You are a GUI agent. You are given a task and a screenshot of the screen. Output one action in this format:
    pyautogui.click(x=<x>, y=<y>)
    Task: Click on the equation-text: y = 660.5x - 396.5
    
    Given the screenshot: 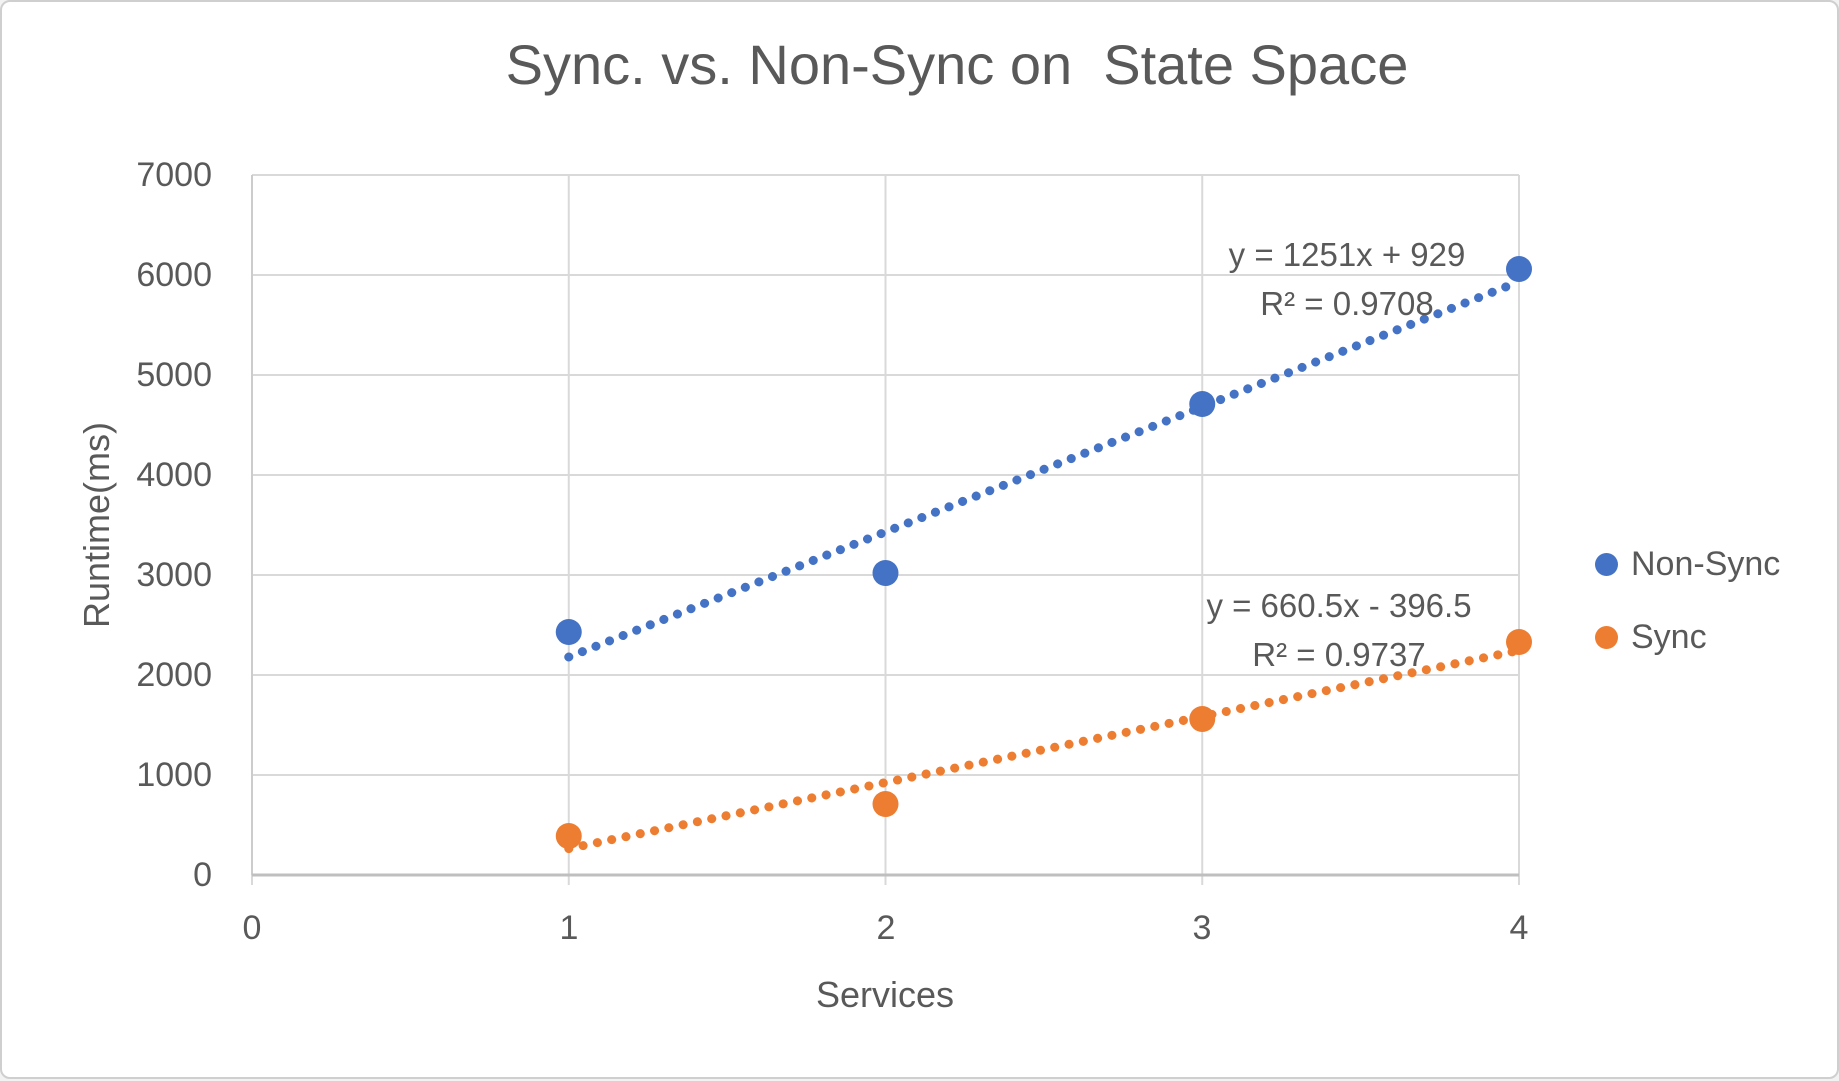 What is the action you would take?
    pyautogui.click(x=1339, y=605)
    